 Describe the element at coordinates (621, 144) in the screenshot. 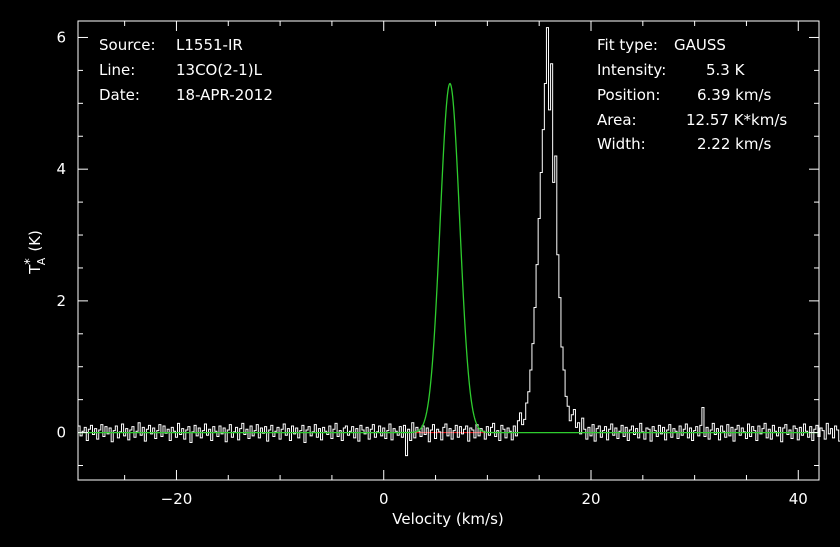

I see `width-label: Width:` at that location.